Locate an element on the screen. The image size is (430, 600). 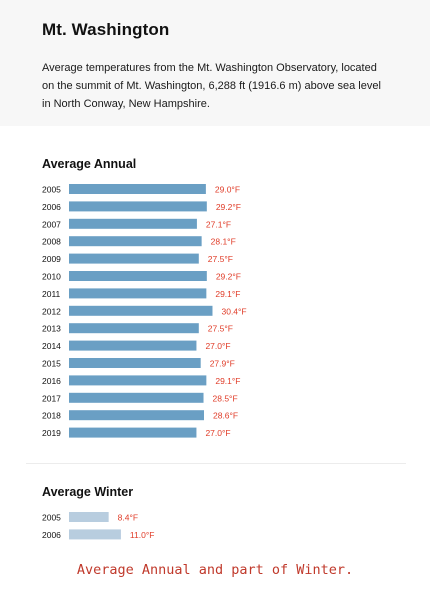
annual-category-label: 2005 is located at coordinates (51, 190).